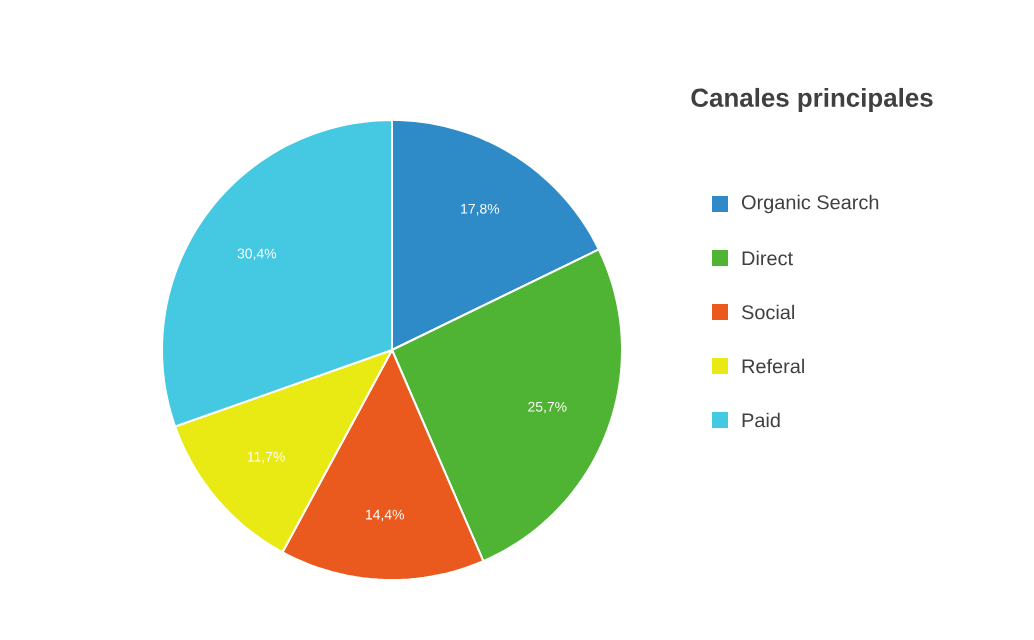 Image resolution: width=1034 pixels, height=640 pixels. Describe the element at coordinates (773, 366) in the screenshot. I see `legend-label: Referal` at that location.